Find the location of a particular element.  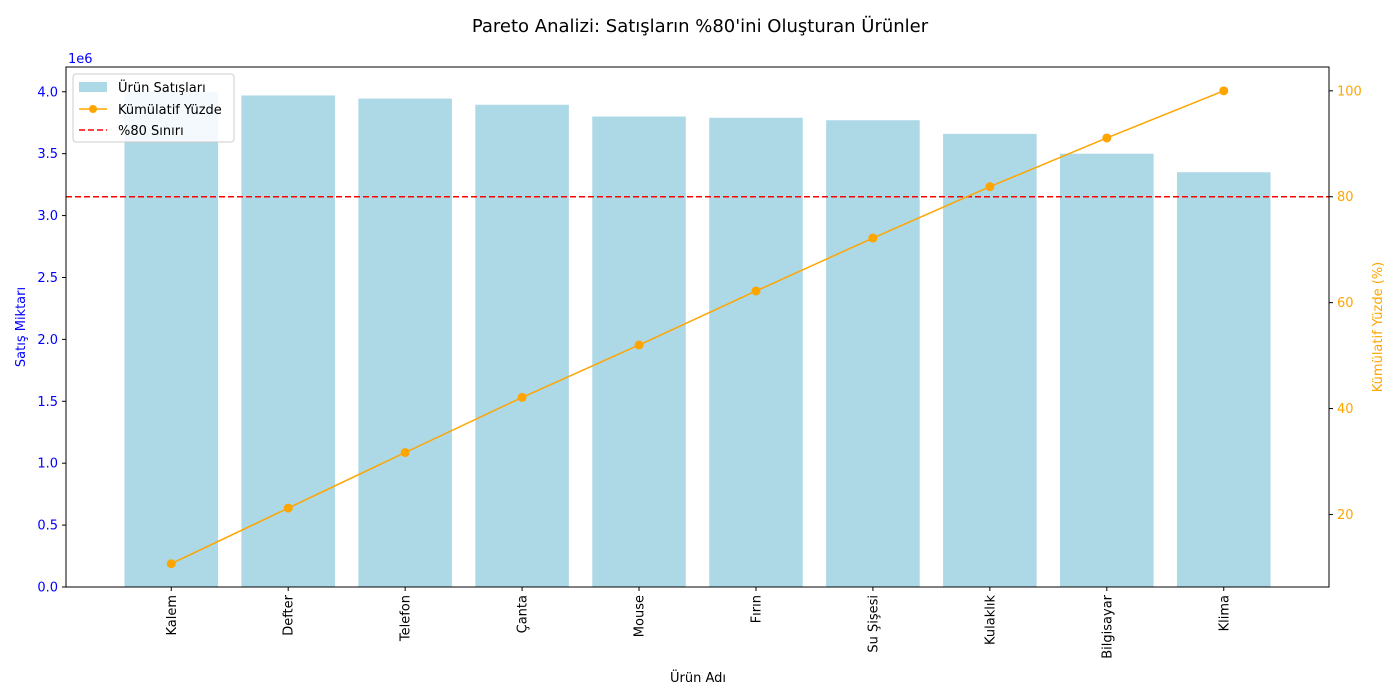

x-tick-label: Klima is located at coordinates (1224, 613).